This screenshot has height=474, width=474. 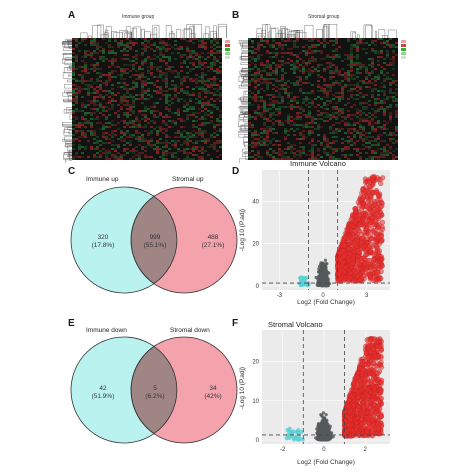 I want to click on heatmap-b, so click(x=322, y=93).